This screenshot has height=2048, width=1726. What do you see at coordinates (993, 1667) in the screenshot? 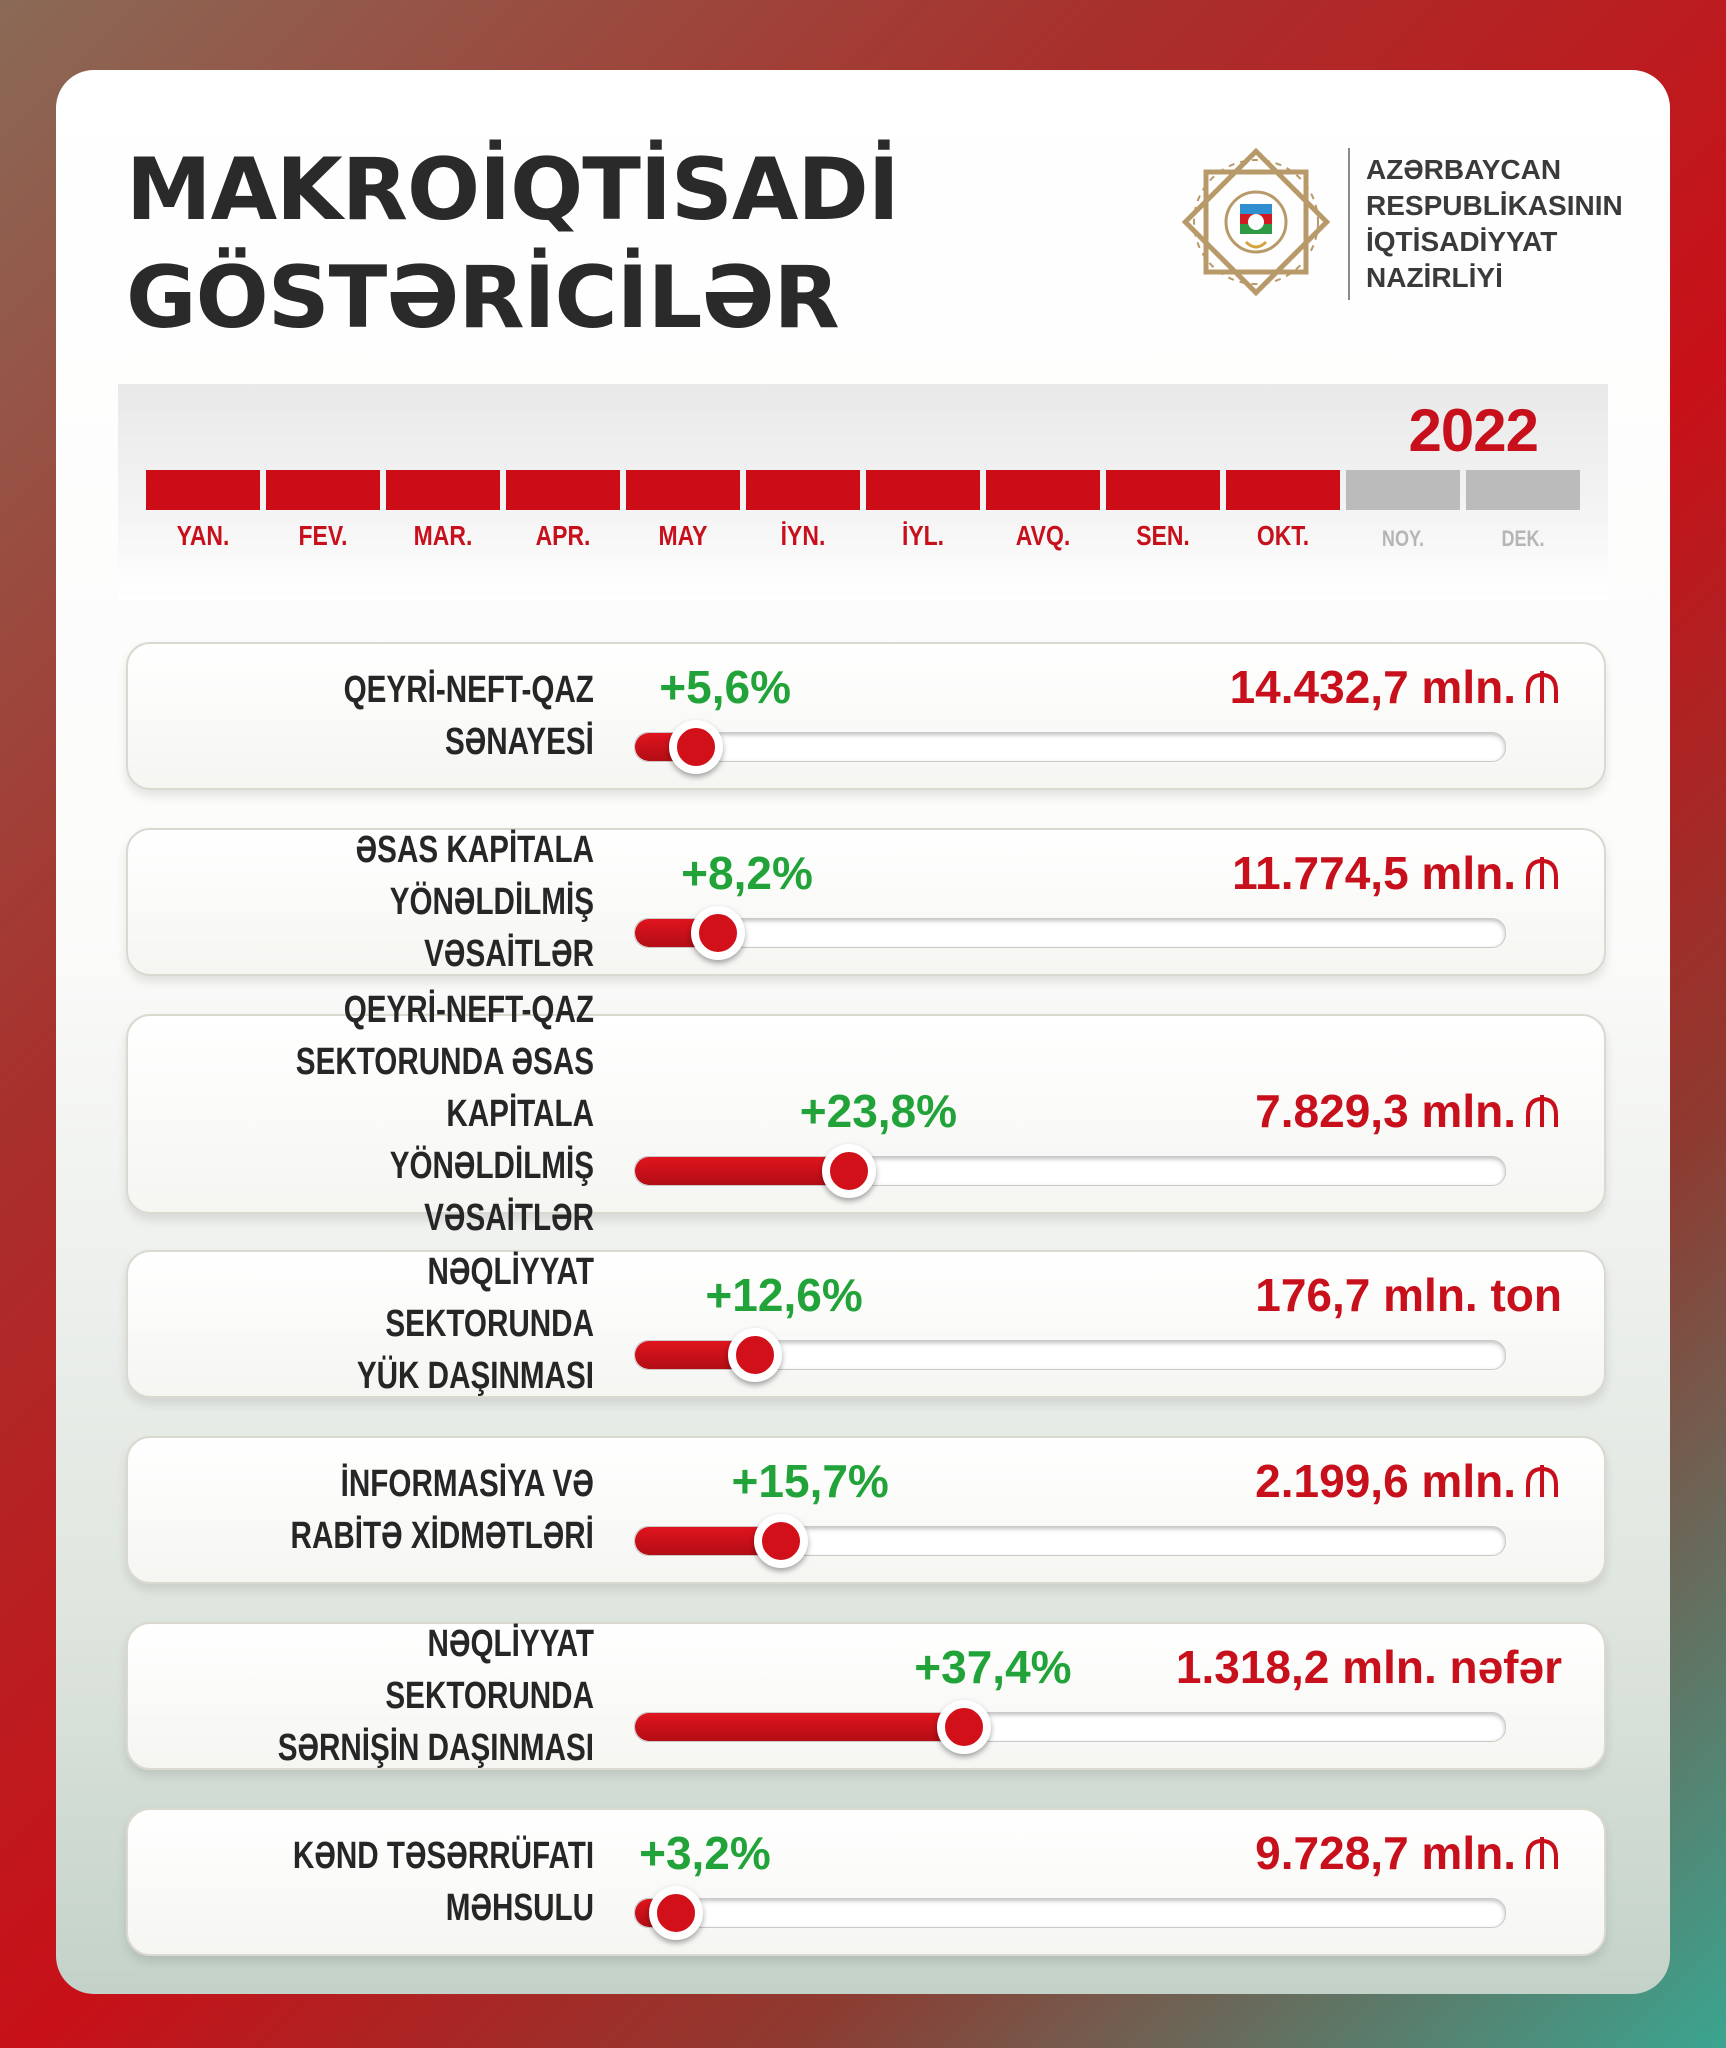
I see `growth-percent: +37,4%` at bounding box center [993, 1667].